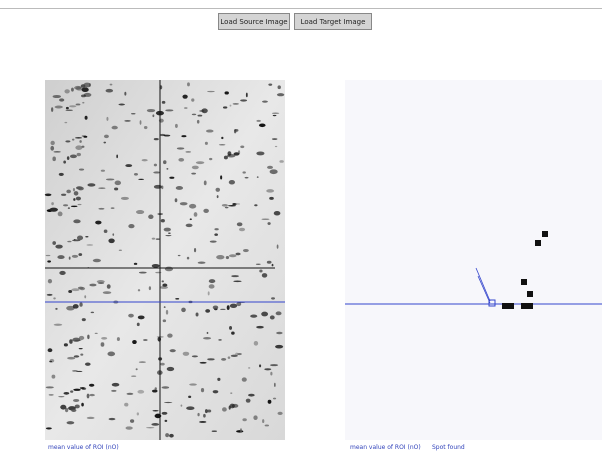 This screenshot has width=602, height=455. Describe the element at coordinates (254, 21) in the screenshot. I see `load-source-button: Load Source Image` at that location.